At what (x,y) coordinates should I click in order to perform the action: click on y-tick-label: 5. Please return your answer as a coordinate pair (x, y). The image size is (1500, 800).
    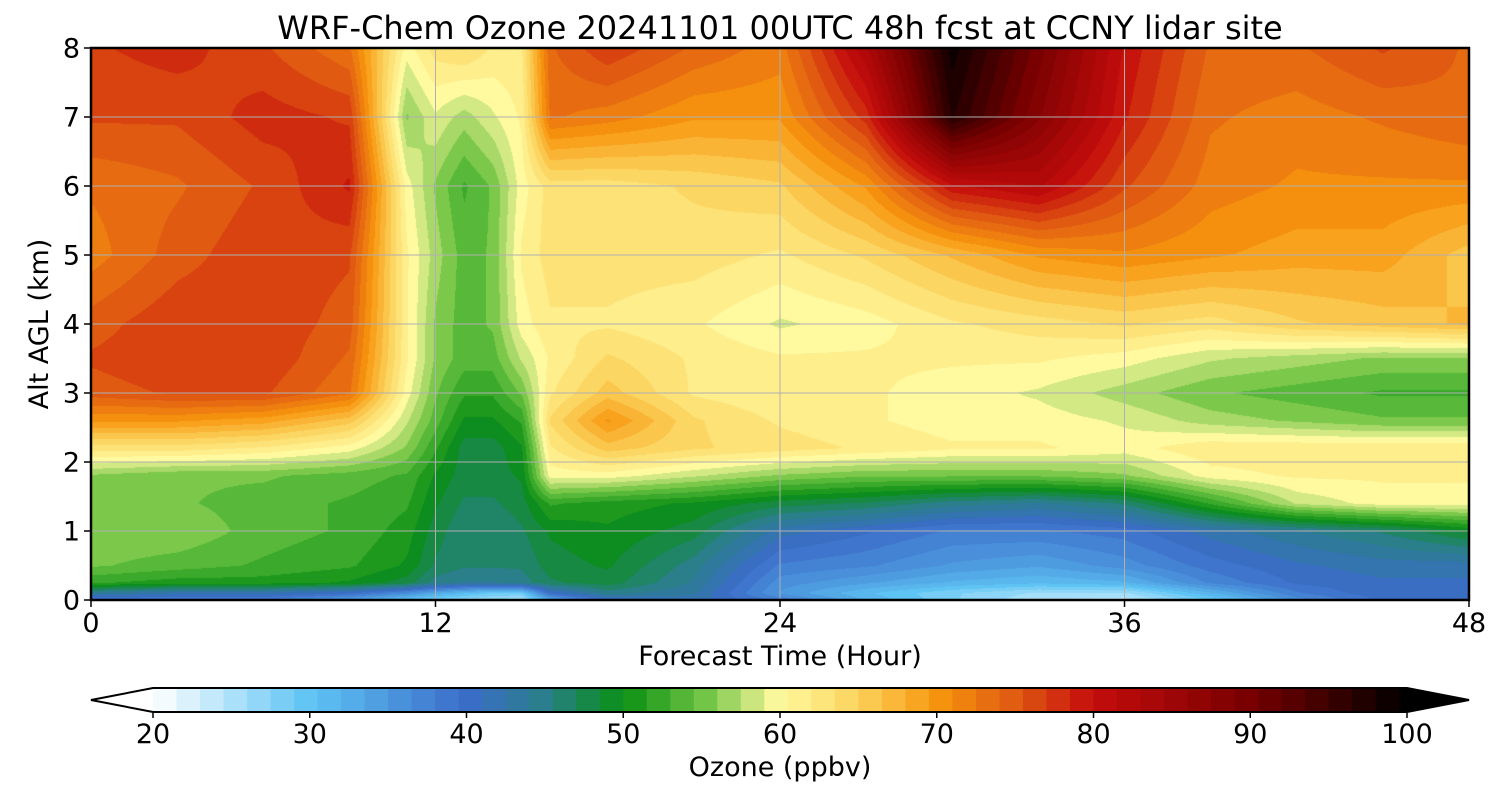
    Looking at the image, I should click on (71, 256).